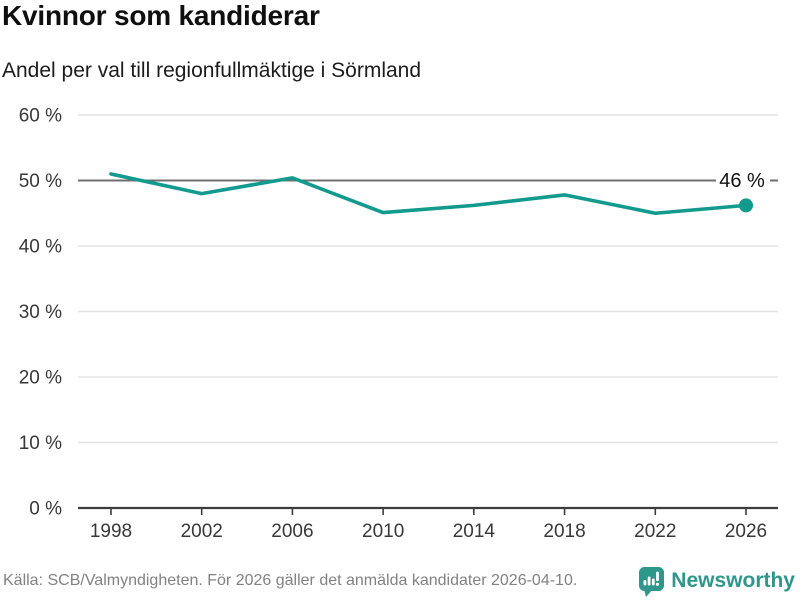 Image resolution: width=800 pixels, height=600 pixels. I want to click on y-axis-tick-label: 50 %, so click(40, 181).